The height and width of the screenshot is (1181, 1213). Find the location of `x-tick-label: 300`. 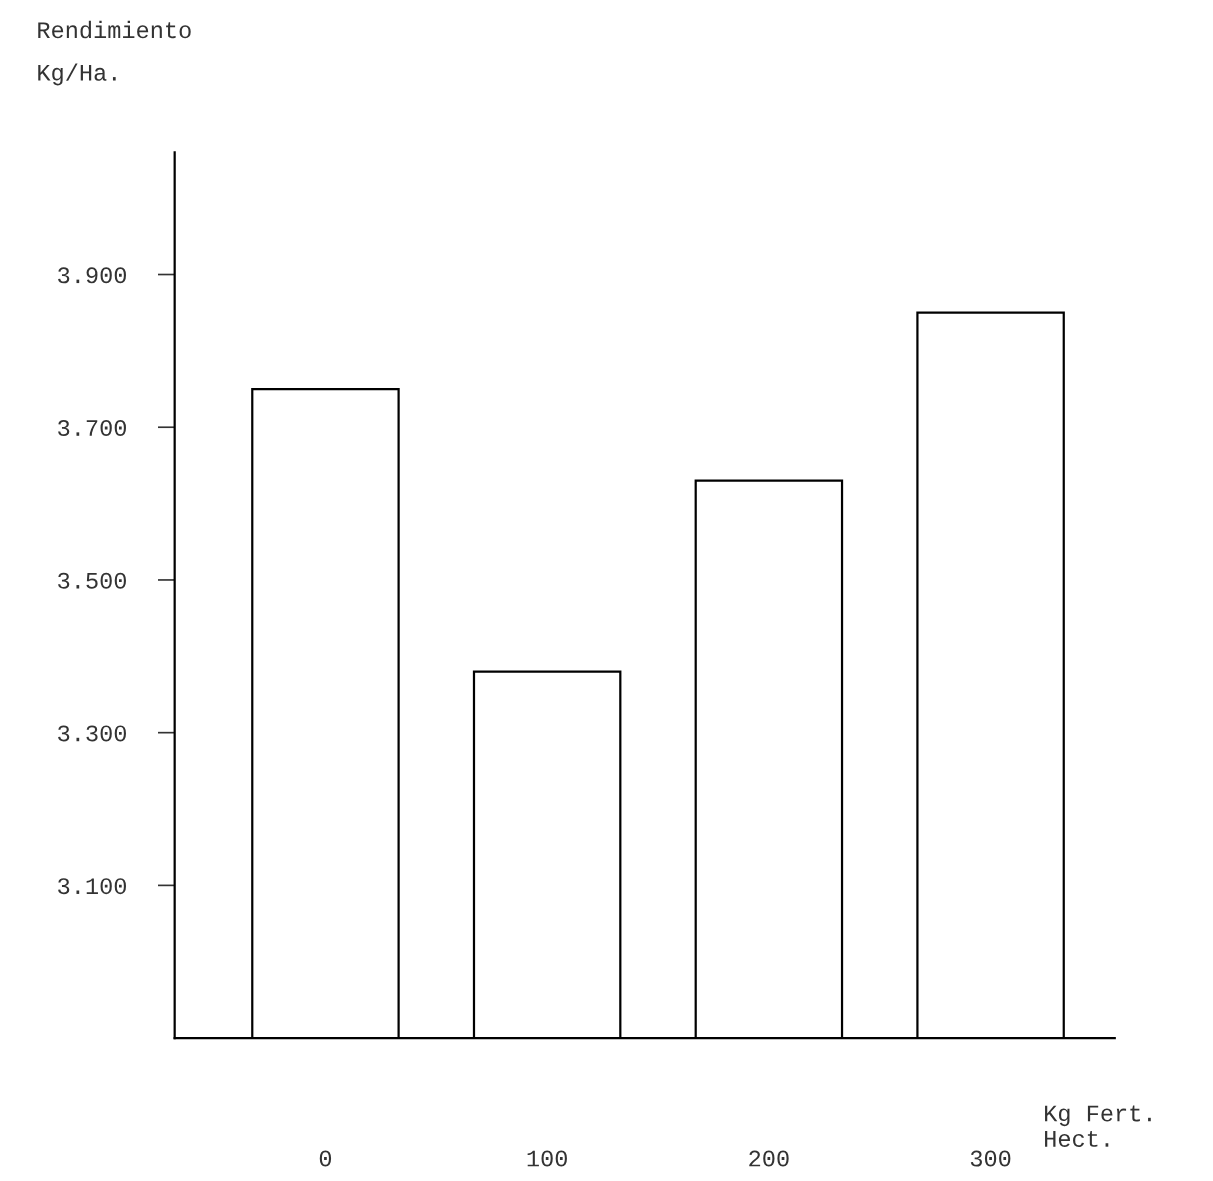

x-tick-label: 300 is located at coordinates (990, 1158).